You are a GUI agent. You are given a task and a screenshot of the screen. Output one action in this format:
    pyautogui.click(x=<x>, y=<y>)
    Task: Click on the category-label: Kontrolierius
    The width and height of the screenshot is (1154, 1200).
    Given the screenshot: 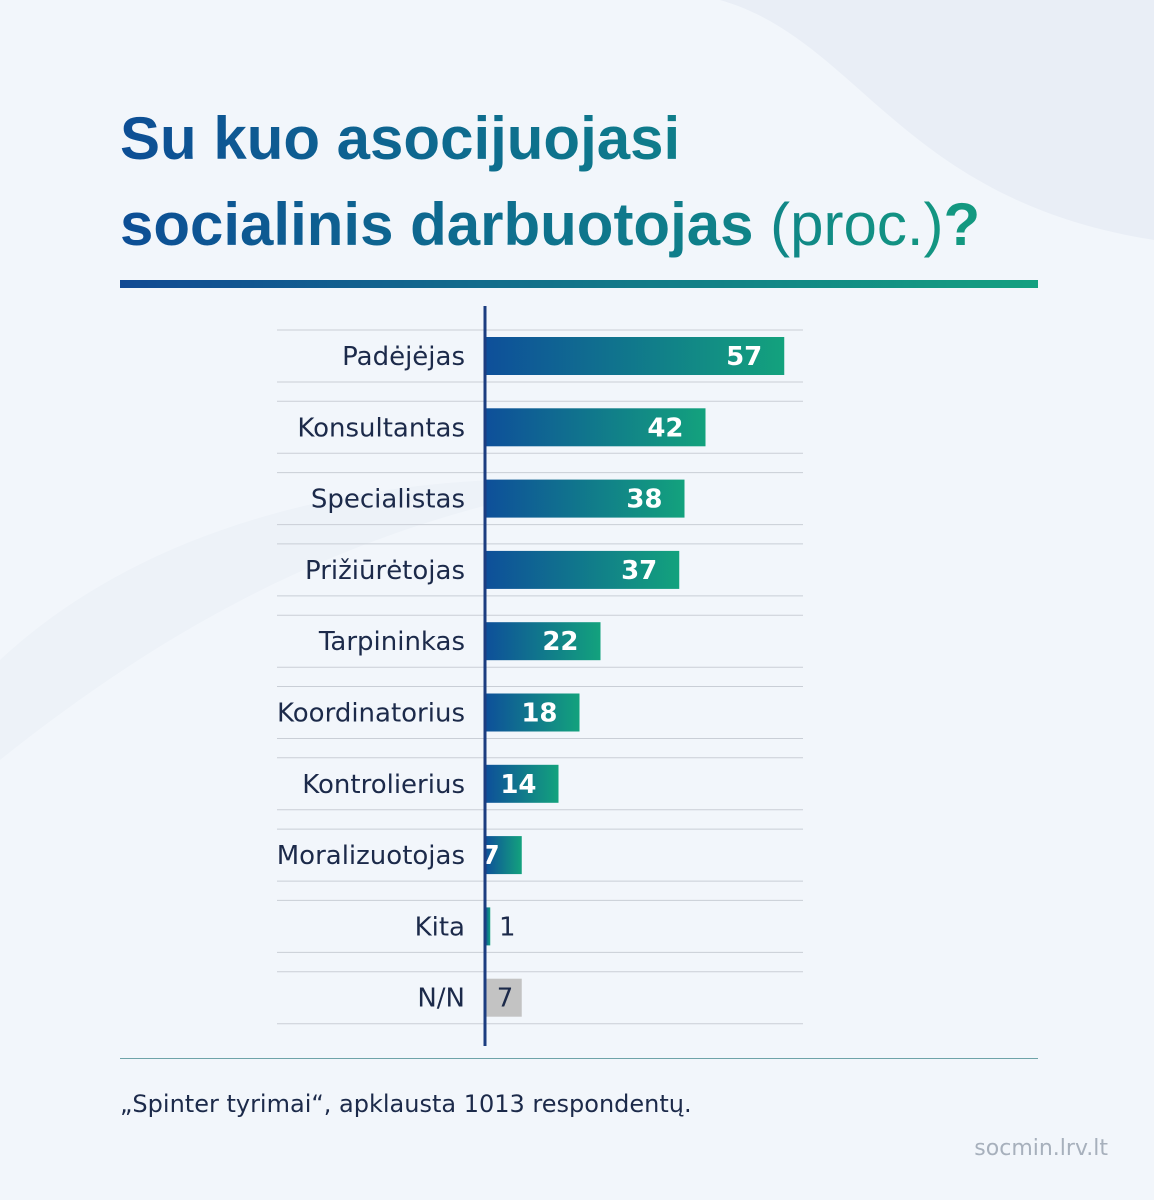 What is the action you would take?
    pyautogui.click(x=383, y=785)
    